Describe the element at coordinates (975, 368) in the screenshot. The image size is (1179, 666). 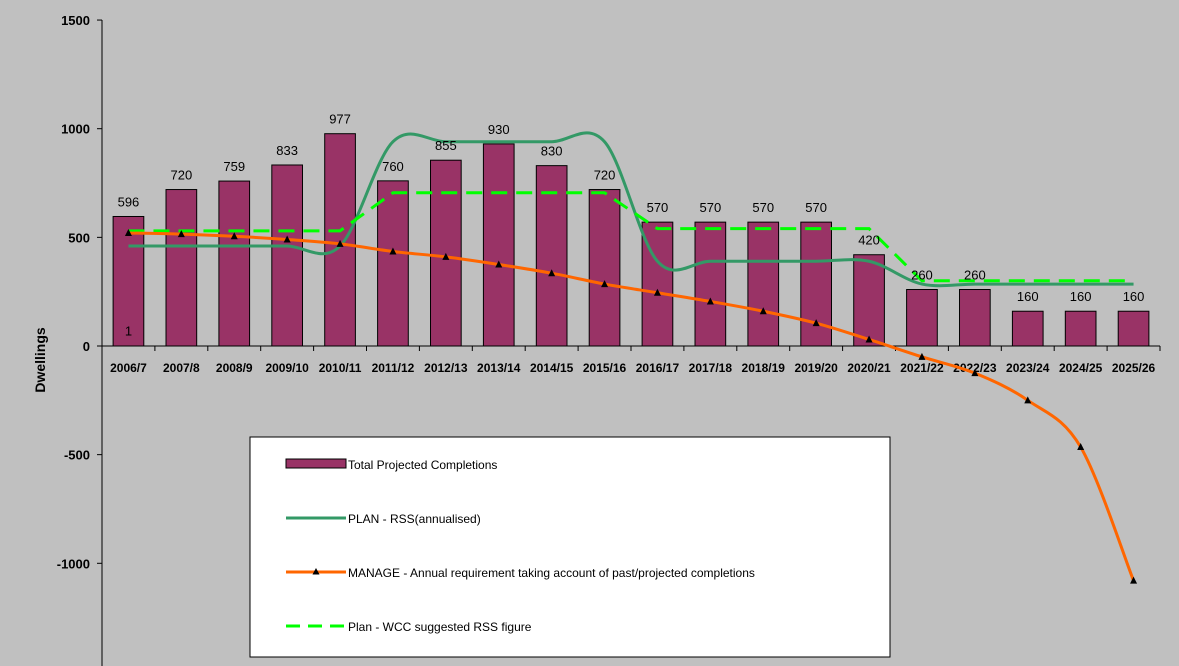
I see `x-tick-label: 2022/23` at that location.